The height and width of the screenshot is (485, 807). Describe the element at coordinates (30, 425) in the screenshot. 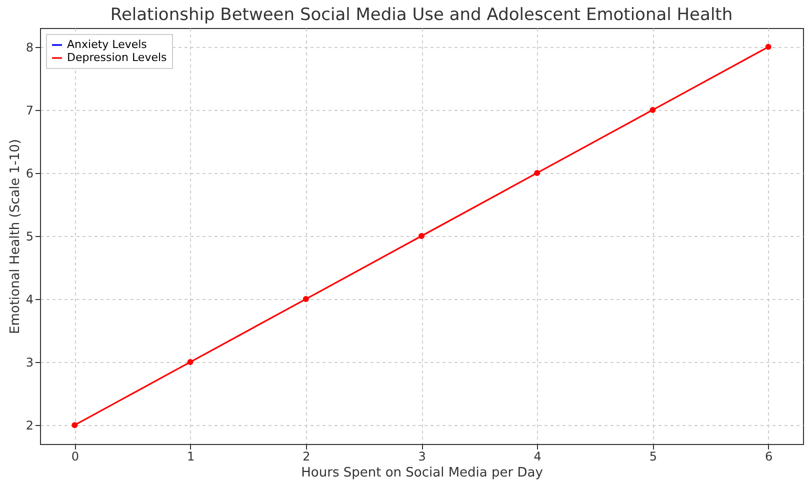

I see `y-tick-label: 2` at that location.